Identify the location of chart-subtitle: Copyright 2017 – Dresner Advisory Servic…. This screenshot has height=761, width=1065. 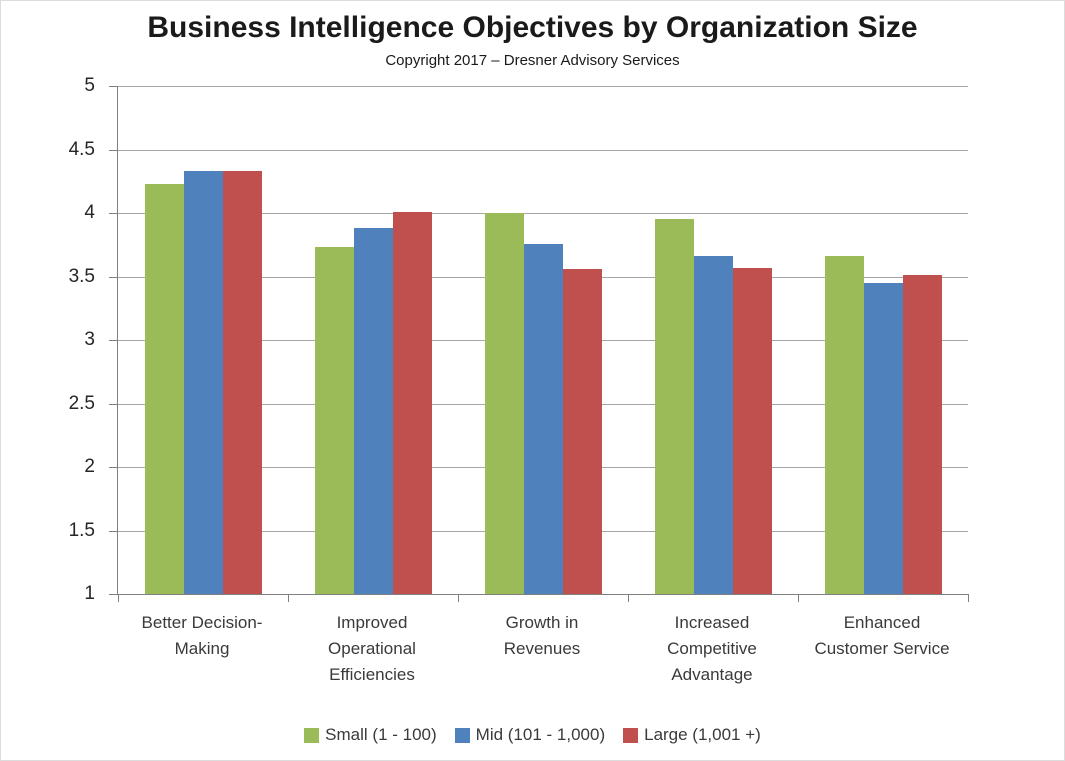
(532, 60).